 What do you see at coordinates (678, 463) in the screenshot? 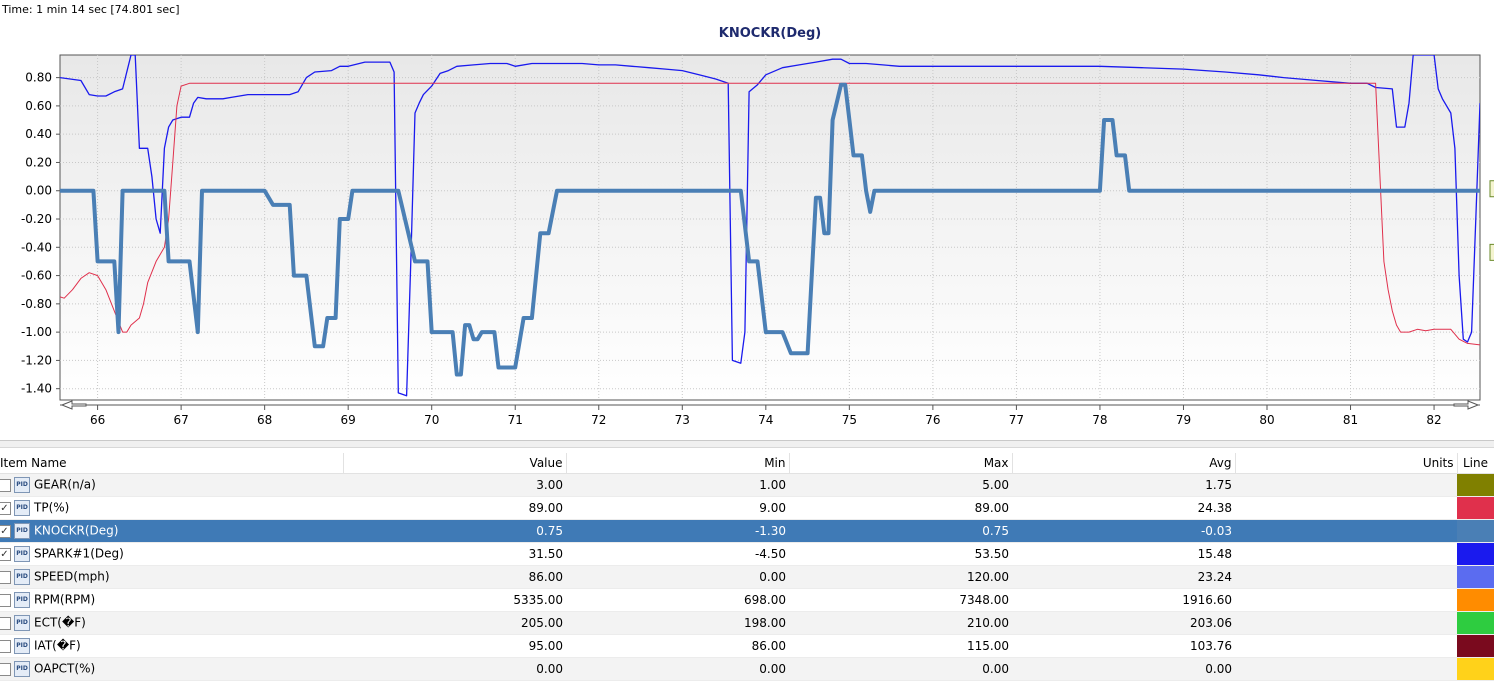
I see `col-header-min: Min` at bounding box center [678, 463].